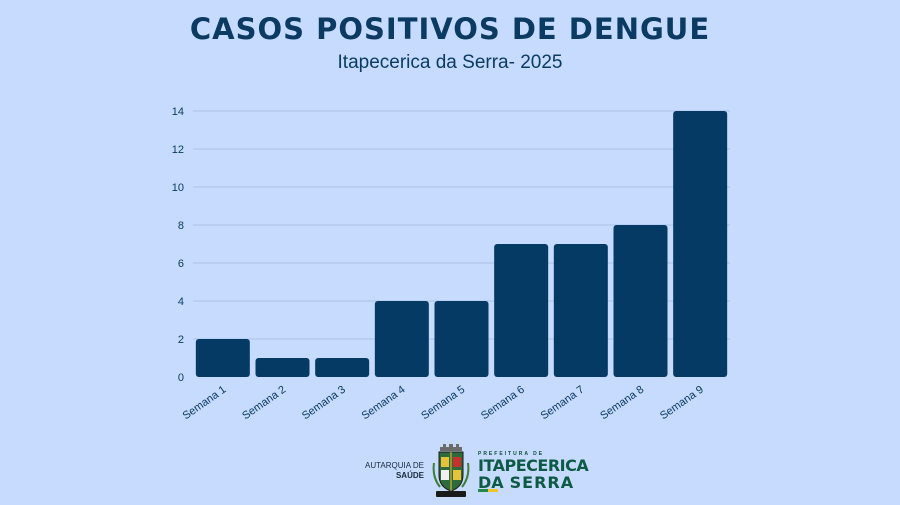  Describe the element at coordinates (503, 403) in the screenshot. I see `x-tick-label: Semana 6` at that location.